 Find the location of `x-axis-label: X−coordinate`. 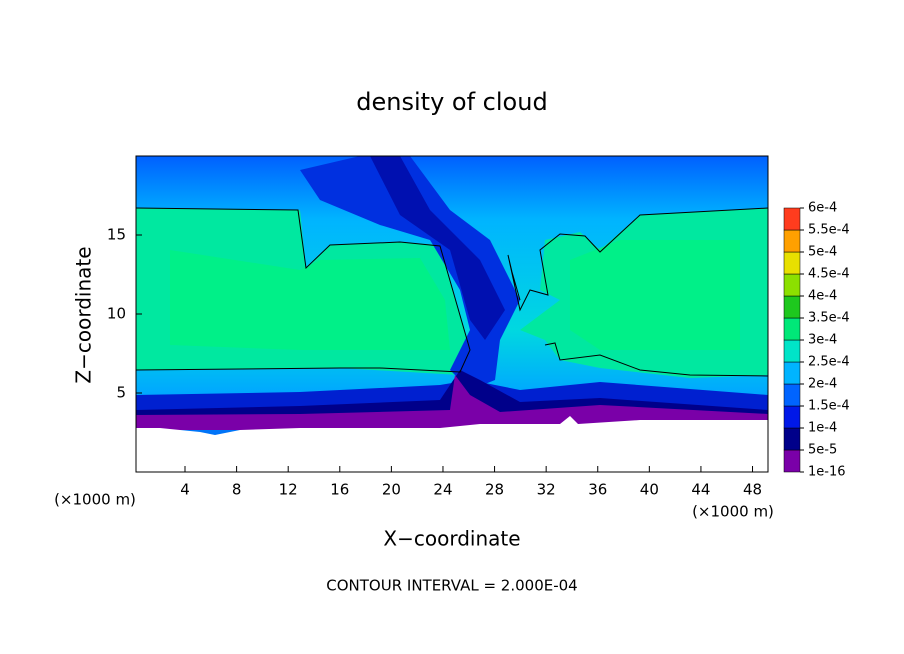

x-axis-label: X−coordinate is located at coordinates (451, 539).